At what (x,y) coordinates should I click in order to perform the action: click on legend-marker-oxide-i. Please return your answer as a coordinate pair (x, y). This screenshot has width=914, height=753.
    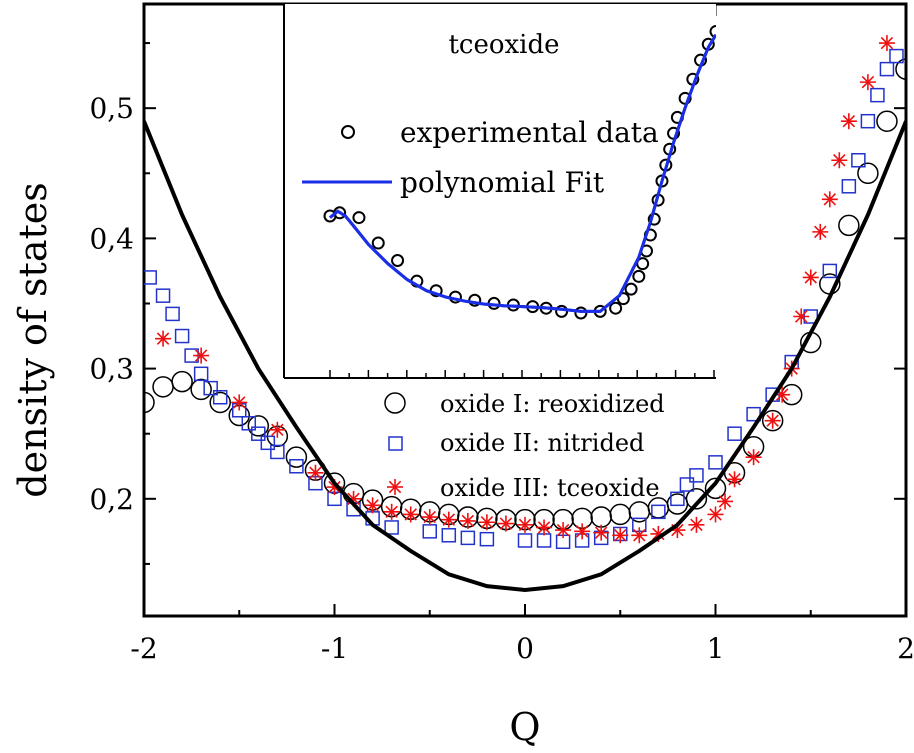
    Looking at the image, I should click on (395, 403).